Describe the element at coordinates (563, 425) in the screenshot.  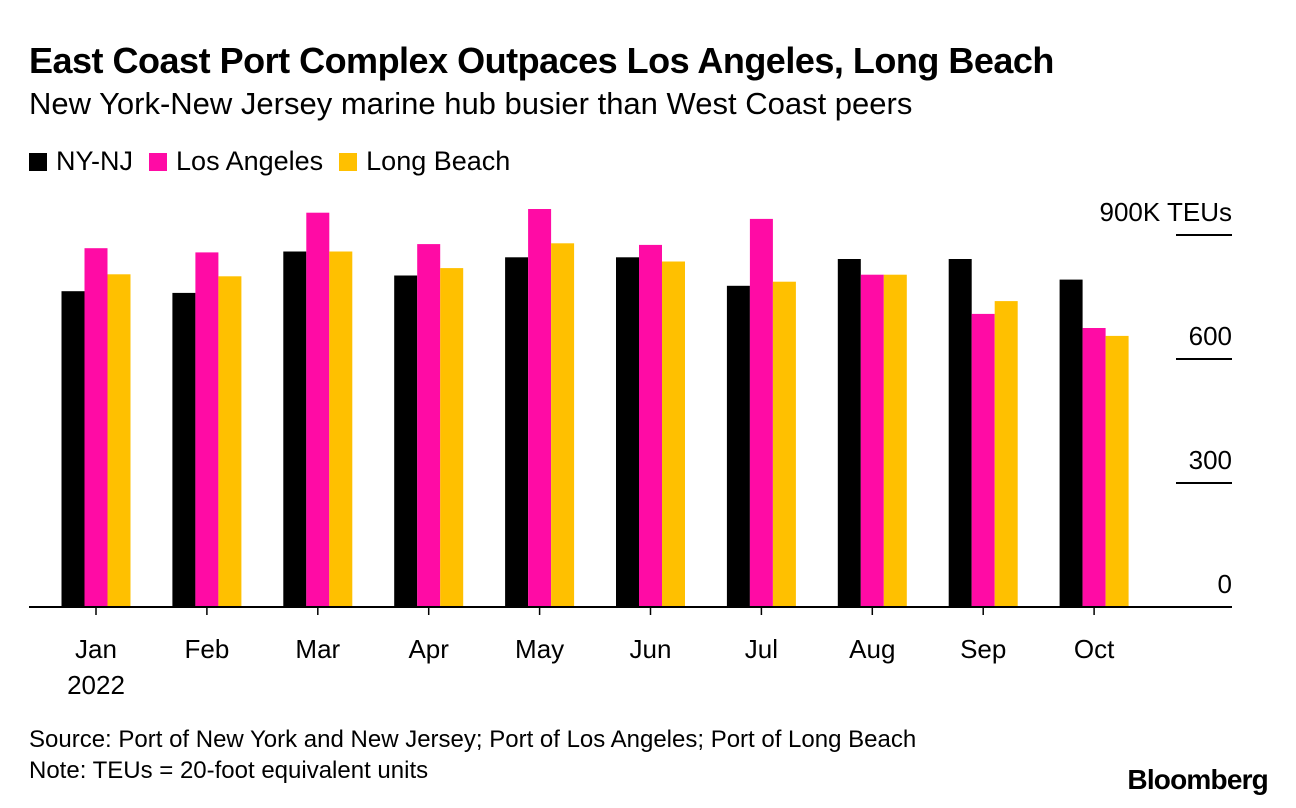
I see `bar-long-beach-may` at that location.